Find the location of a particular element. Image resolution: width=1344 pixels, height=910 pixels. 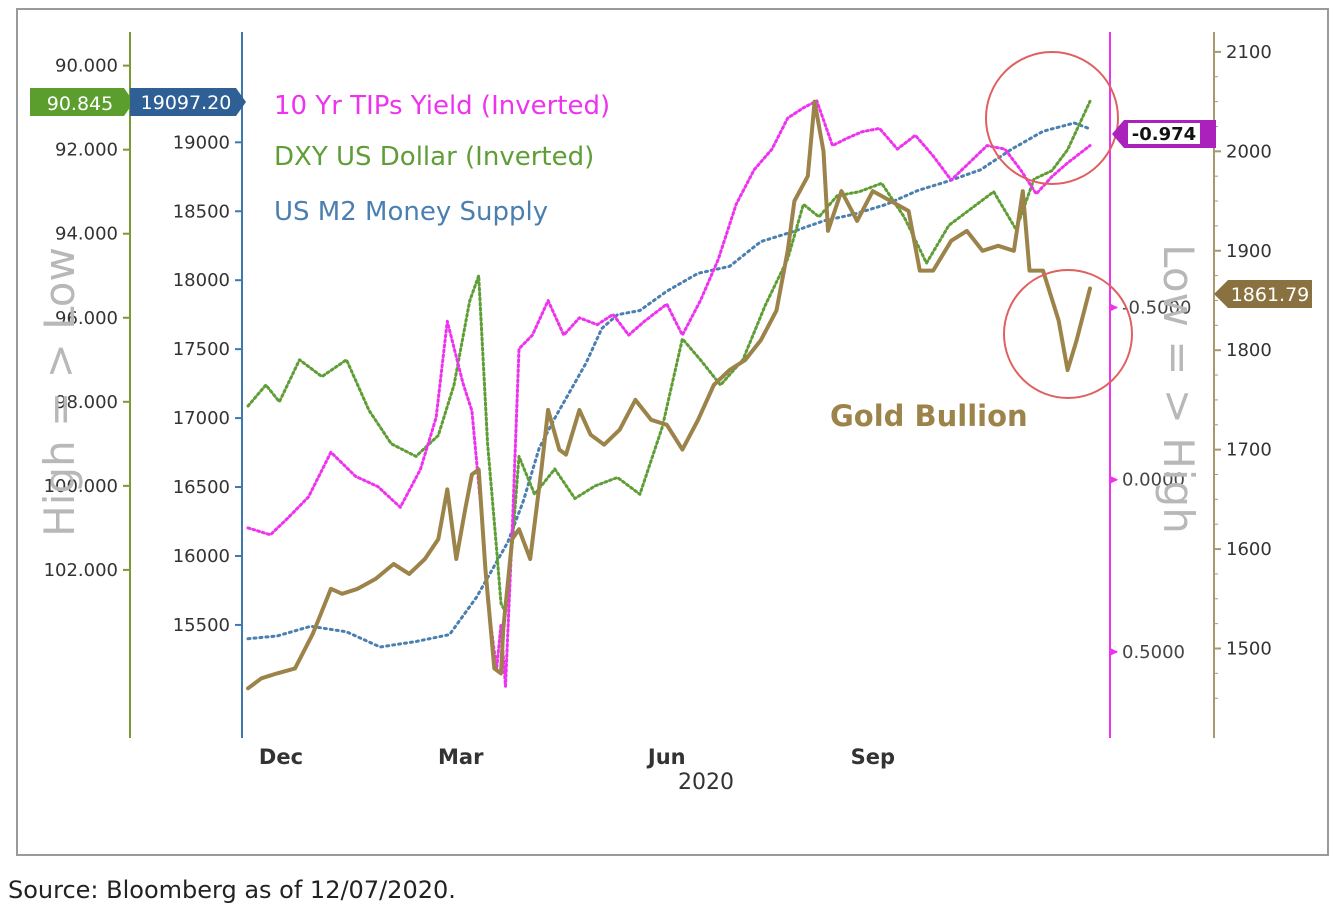

m2-tick-label: 18000 is located at coordinates (201, 280).